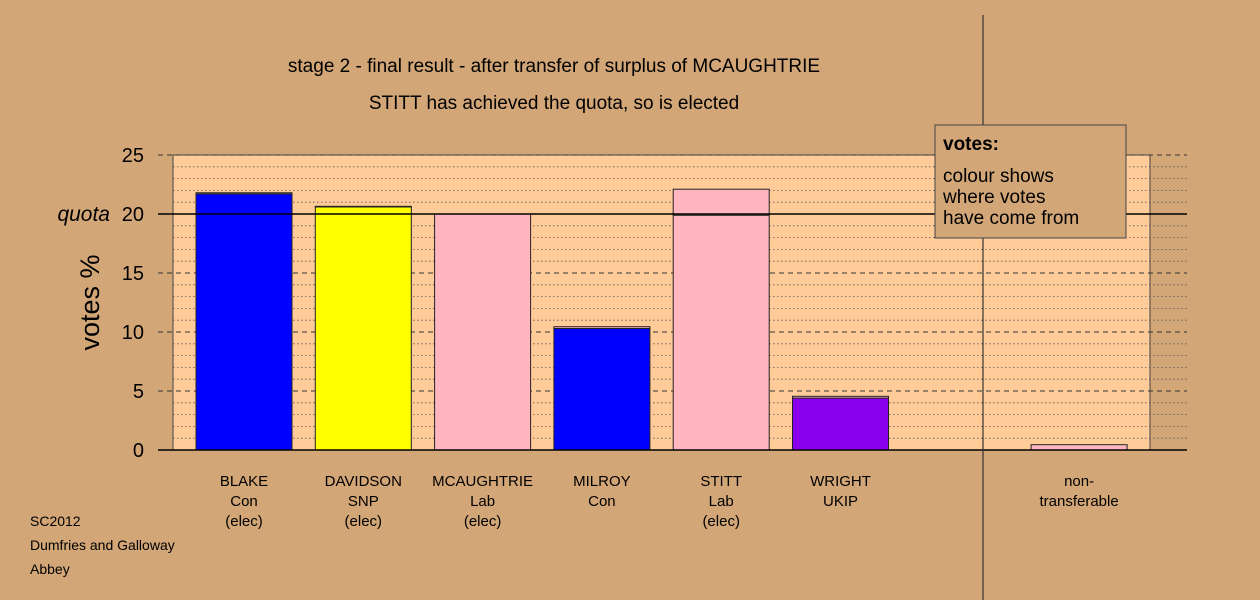  What do you see at coordinates (90, 302) in the screenshot?
I see `y-axis-label: votes %` at bounding box center [90, 302].